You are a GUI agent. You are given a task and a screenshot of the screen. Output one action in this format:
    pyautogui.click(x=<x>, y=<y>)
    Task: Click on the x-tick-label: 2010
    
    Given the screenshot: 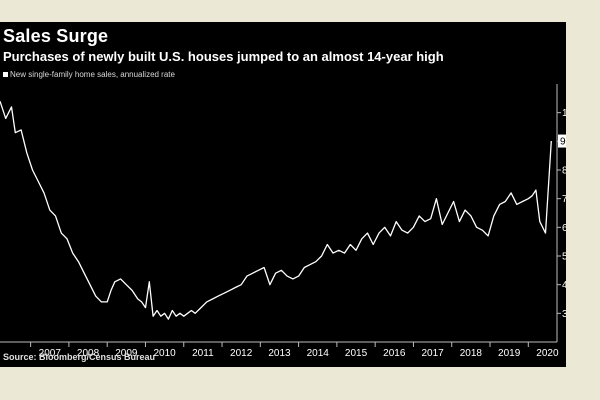 What is the action you would take?
    pyautogui.click(x=164, y=353)
    